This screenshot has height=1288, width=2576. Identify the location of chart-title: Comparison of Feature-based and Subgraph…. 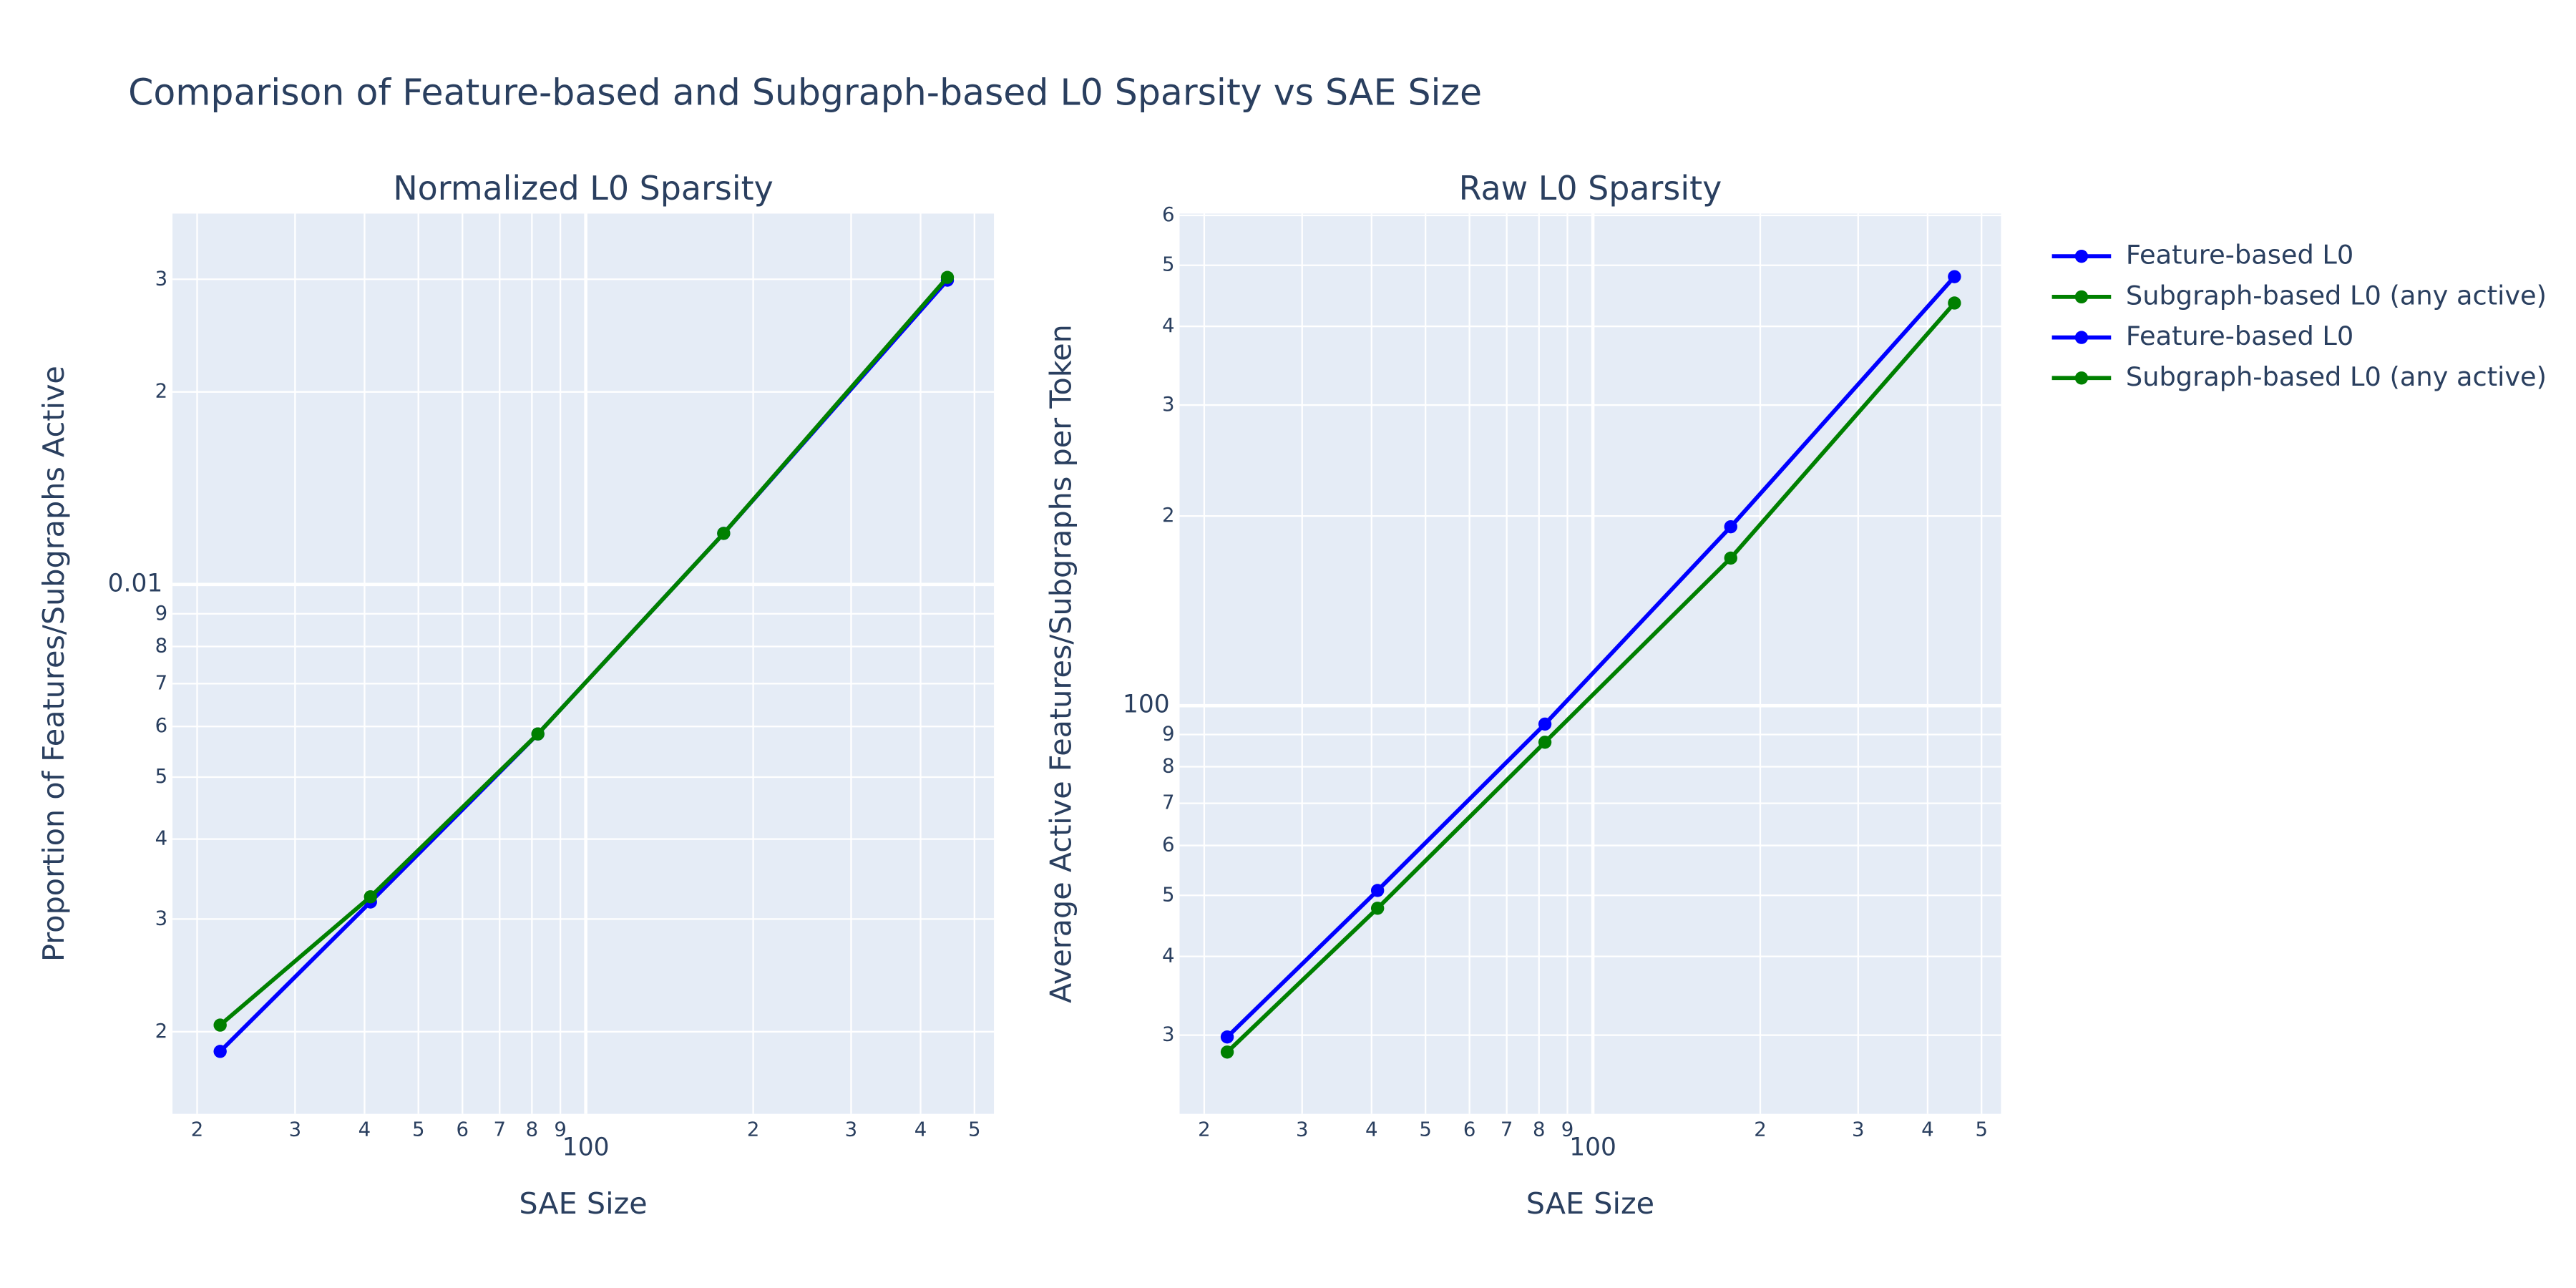
(805, 93).